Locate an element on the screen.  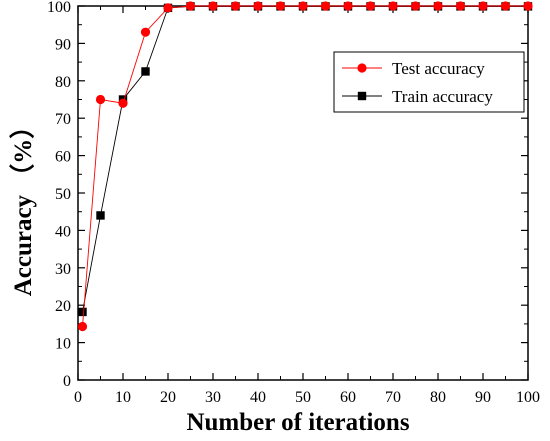
x-tick-label: 90 is located at coordinates (483, 397).